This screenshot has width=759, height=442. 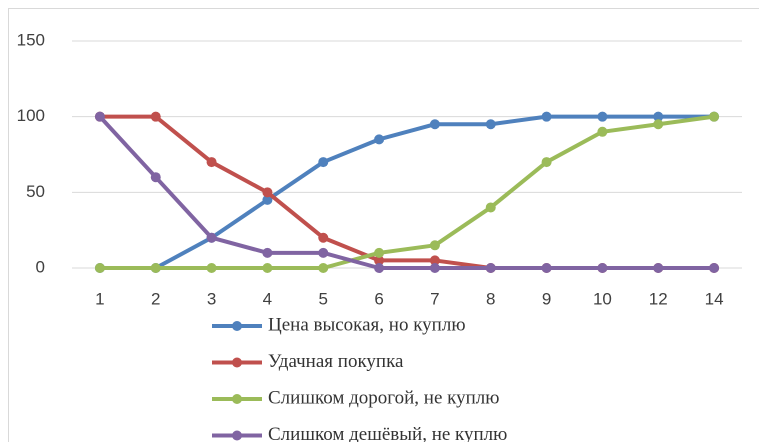 I want to click on x-tick-label: 10, so click(x=602, y=298).